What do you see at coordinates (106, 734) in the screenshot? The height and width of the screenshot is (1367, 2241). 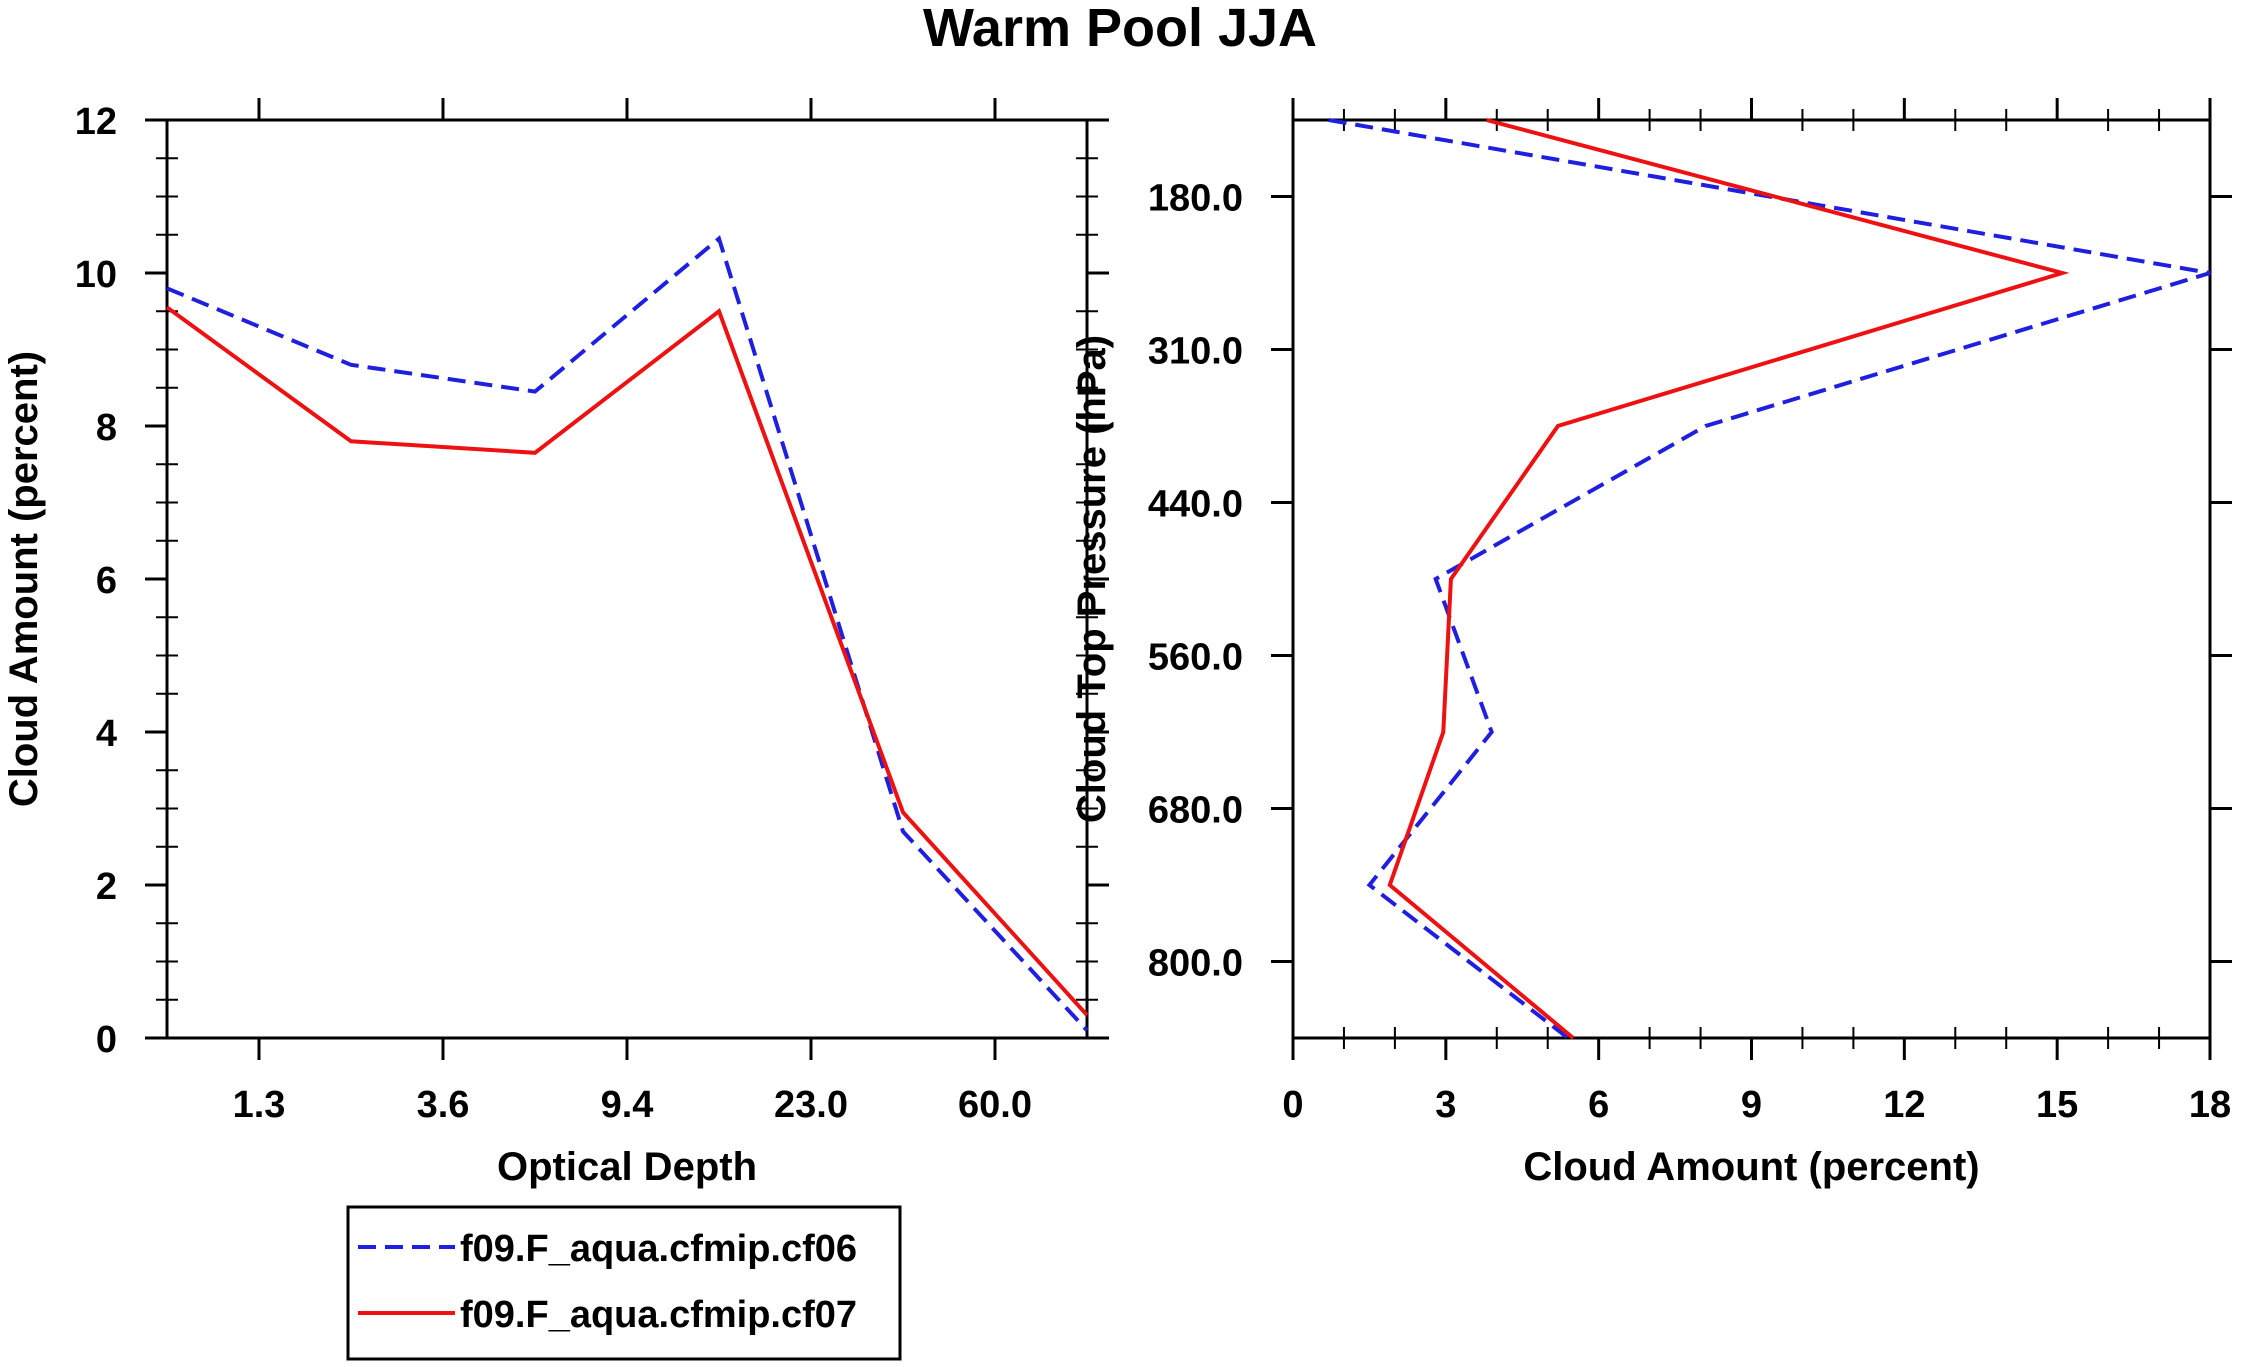 I see `y-tick-label: 4` at bounding box center [106, 734].